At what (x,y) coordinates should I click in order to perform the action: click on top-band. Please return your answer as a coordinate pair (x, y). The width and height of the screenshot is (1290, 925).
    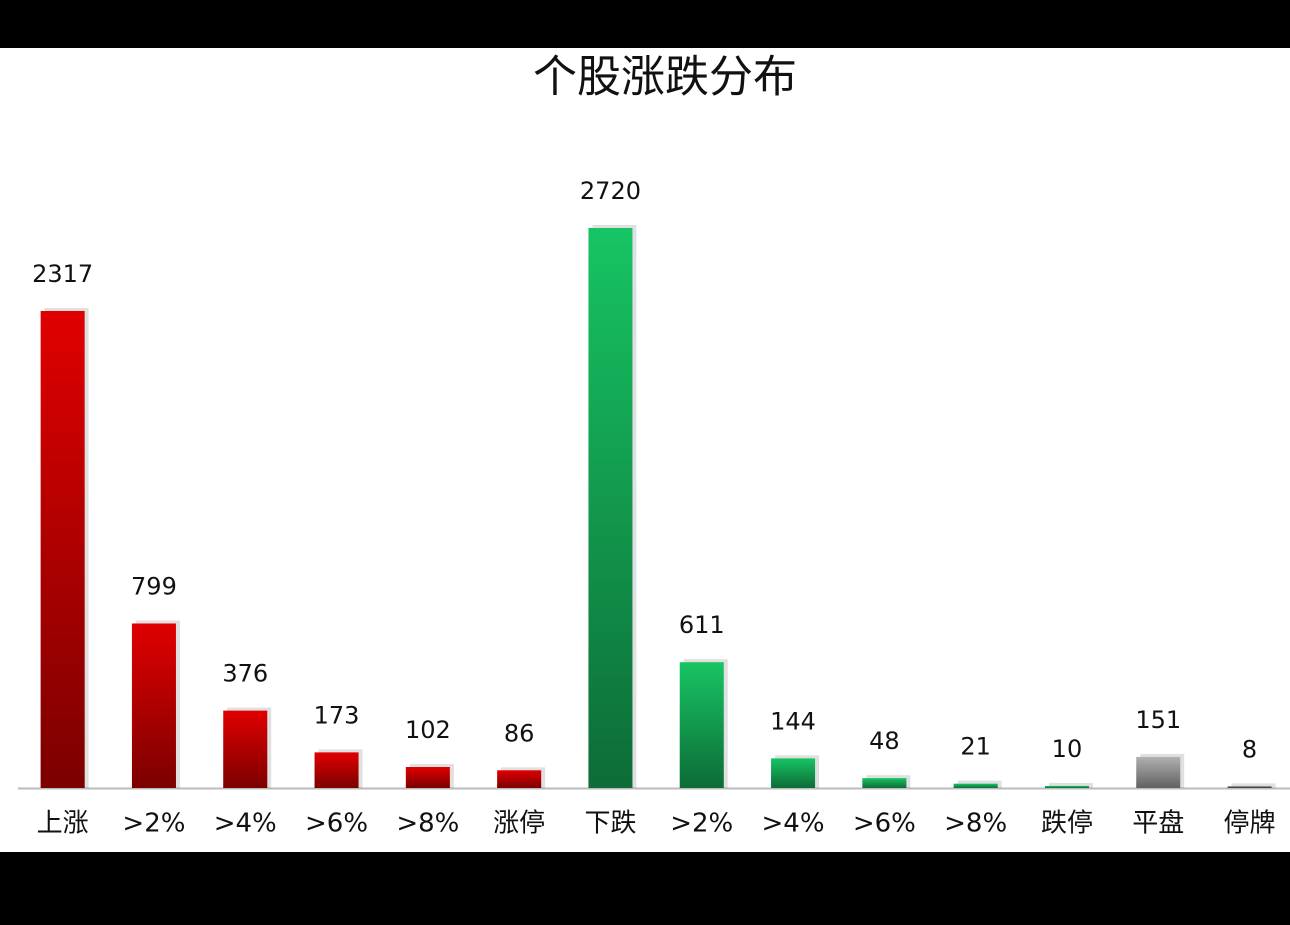
    Looking at the image, I should click on (645, 24).